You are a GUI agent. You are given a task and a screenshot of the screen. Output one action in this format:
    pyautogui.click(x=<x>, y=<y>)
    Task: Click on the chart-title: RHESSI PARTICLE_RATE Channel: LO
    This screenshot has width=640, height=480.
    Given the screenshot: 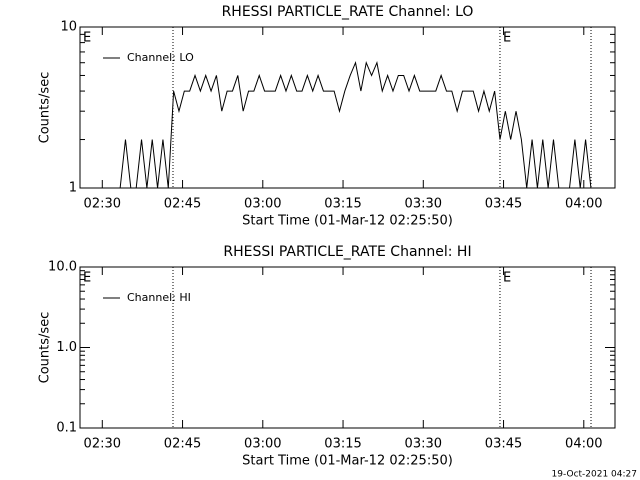 What is the action you would take?
    pyautogui.click(x=348, y=12)
    